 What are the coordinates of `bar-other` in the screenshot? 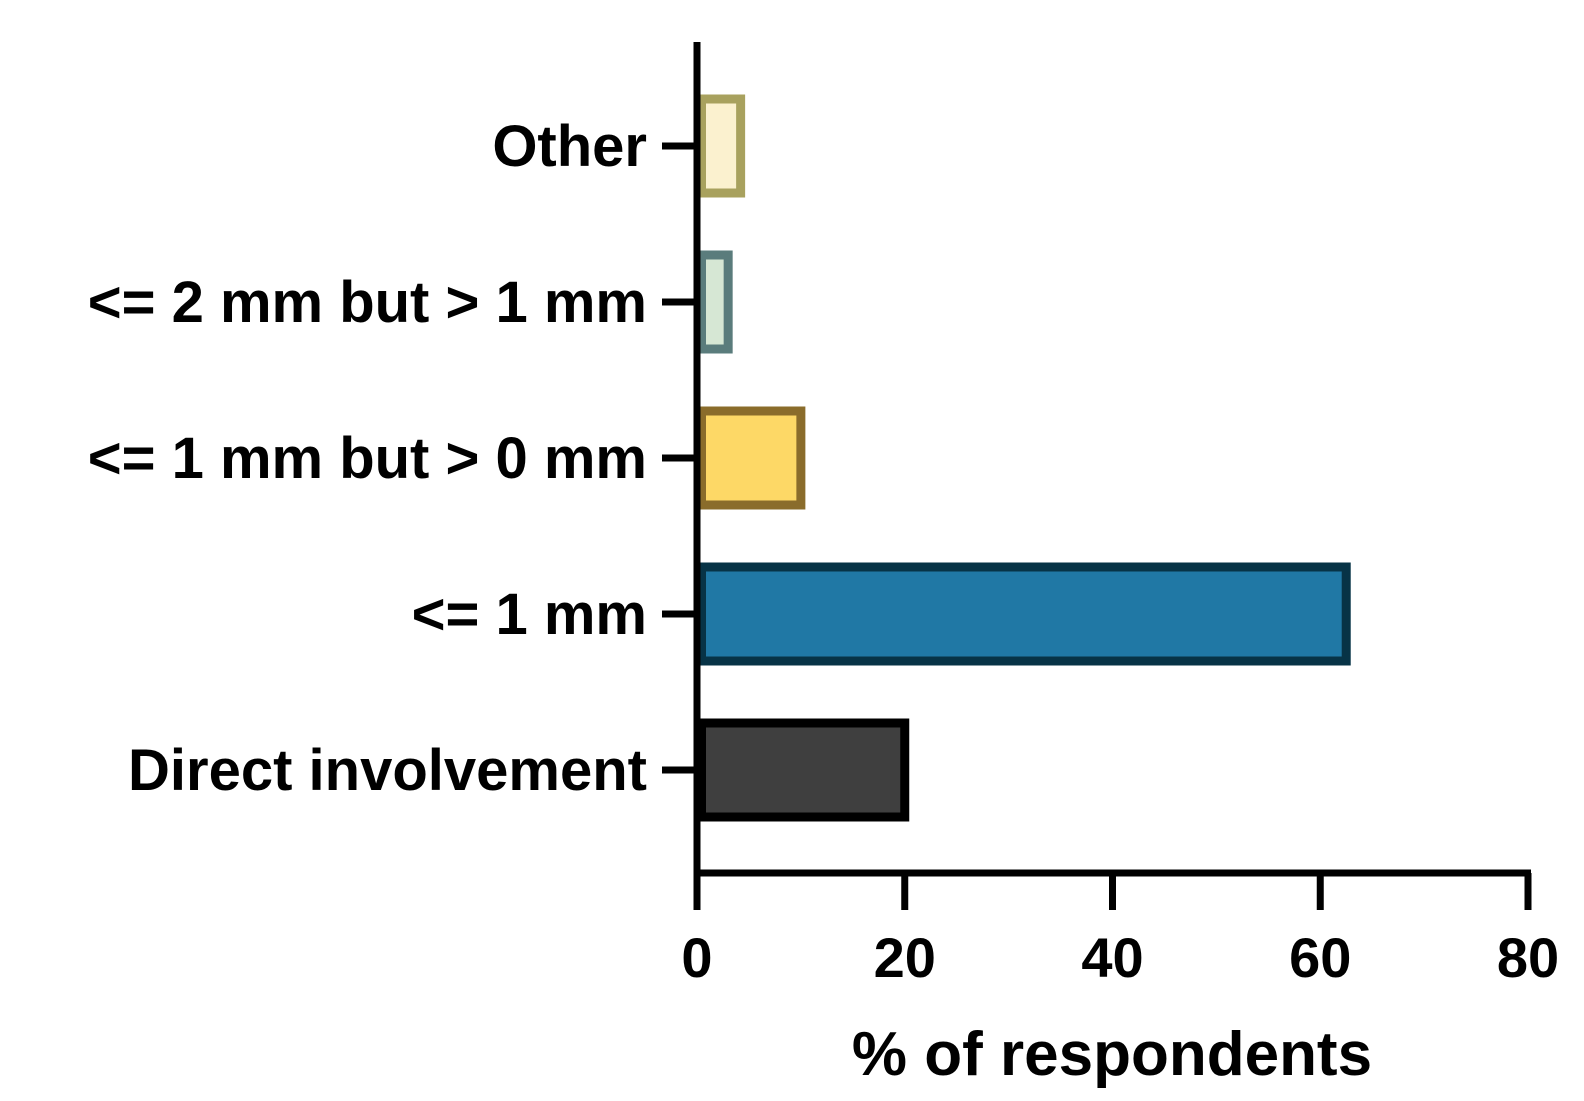 It's located at (721, 146).